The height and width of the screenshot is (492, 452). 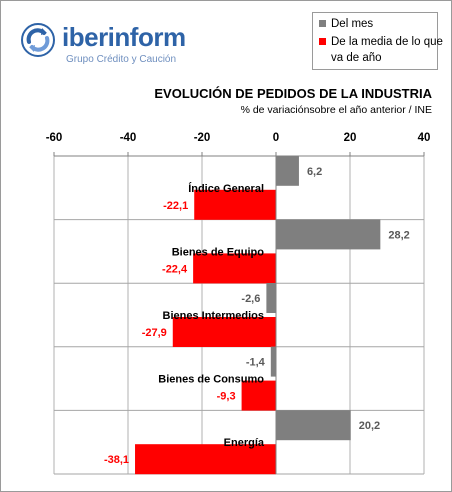 I want to click on iberinform-logo: iberinform Grupo Crédito y Caución, so click(x=110, y=47).